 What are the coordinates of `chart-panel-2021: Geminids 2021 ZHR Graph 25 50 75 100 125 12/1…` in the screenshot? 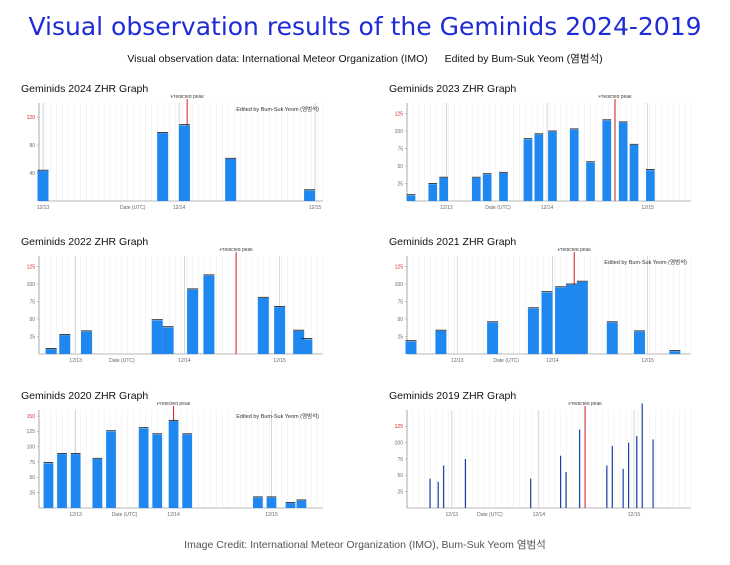 It's located at (554, 303).